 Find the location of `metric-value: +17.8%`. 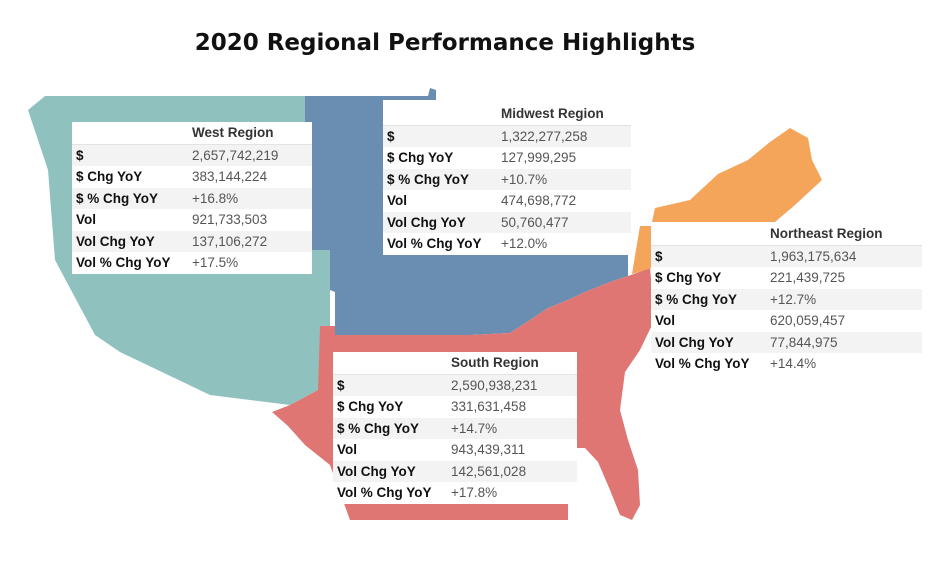

metric-value: +17.8% is located at coordinates (512, 493).